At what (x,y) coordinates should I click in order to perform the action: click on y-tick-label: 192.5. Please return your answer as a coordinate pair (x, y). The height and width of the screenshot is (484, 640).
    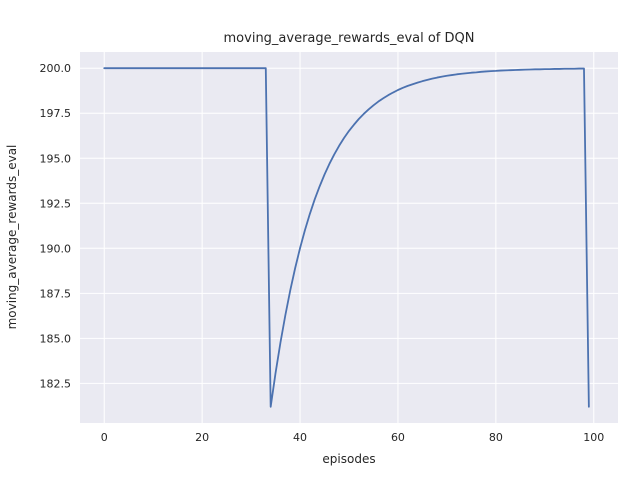
    Looking at the image, I should click on (56, 203).